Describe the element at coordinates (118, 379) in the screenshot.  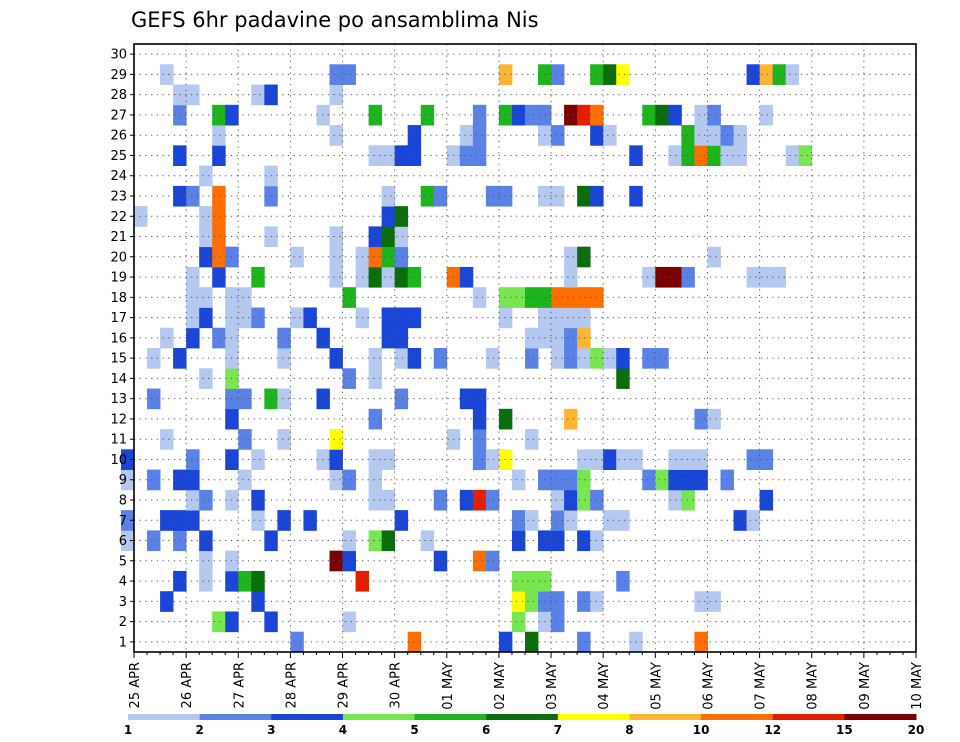
I see `y-tick-label: 14` at that location.